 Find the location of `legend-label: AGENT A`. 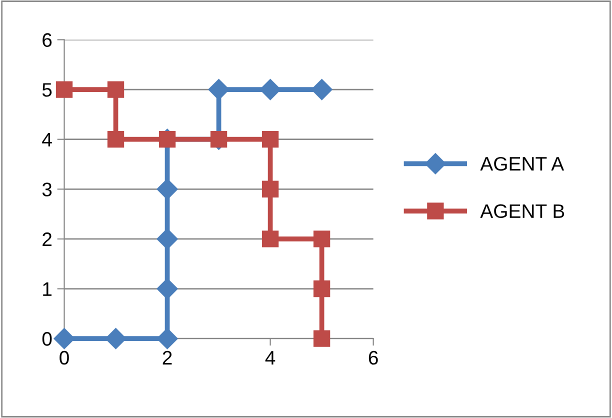

legend-label: AGENT A is located at coordinates (522, 163).